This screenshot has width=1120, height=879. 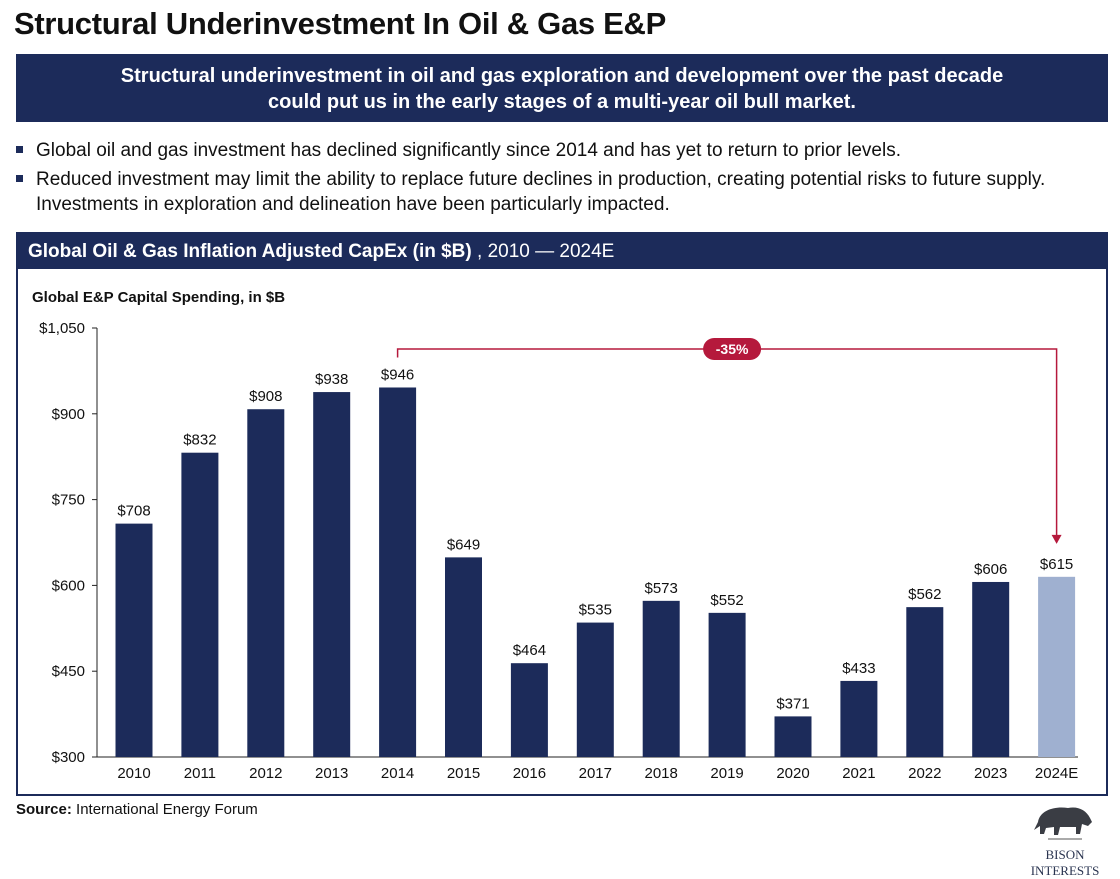 I want to click on y-tick-label: $600, so click(x=68, y=585).